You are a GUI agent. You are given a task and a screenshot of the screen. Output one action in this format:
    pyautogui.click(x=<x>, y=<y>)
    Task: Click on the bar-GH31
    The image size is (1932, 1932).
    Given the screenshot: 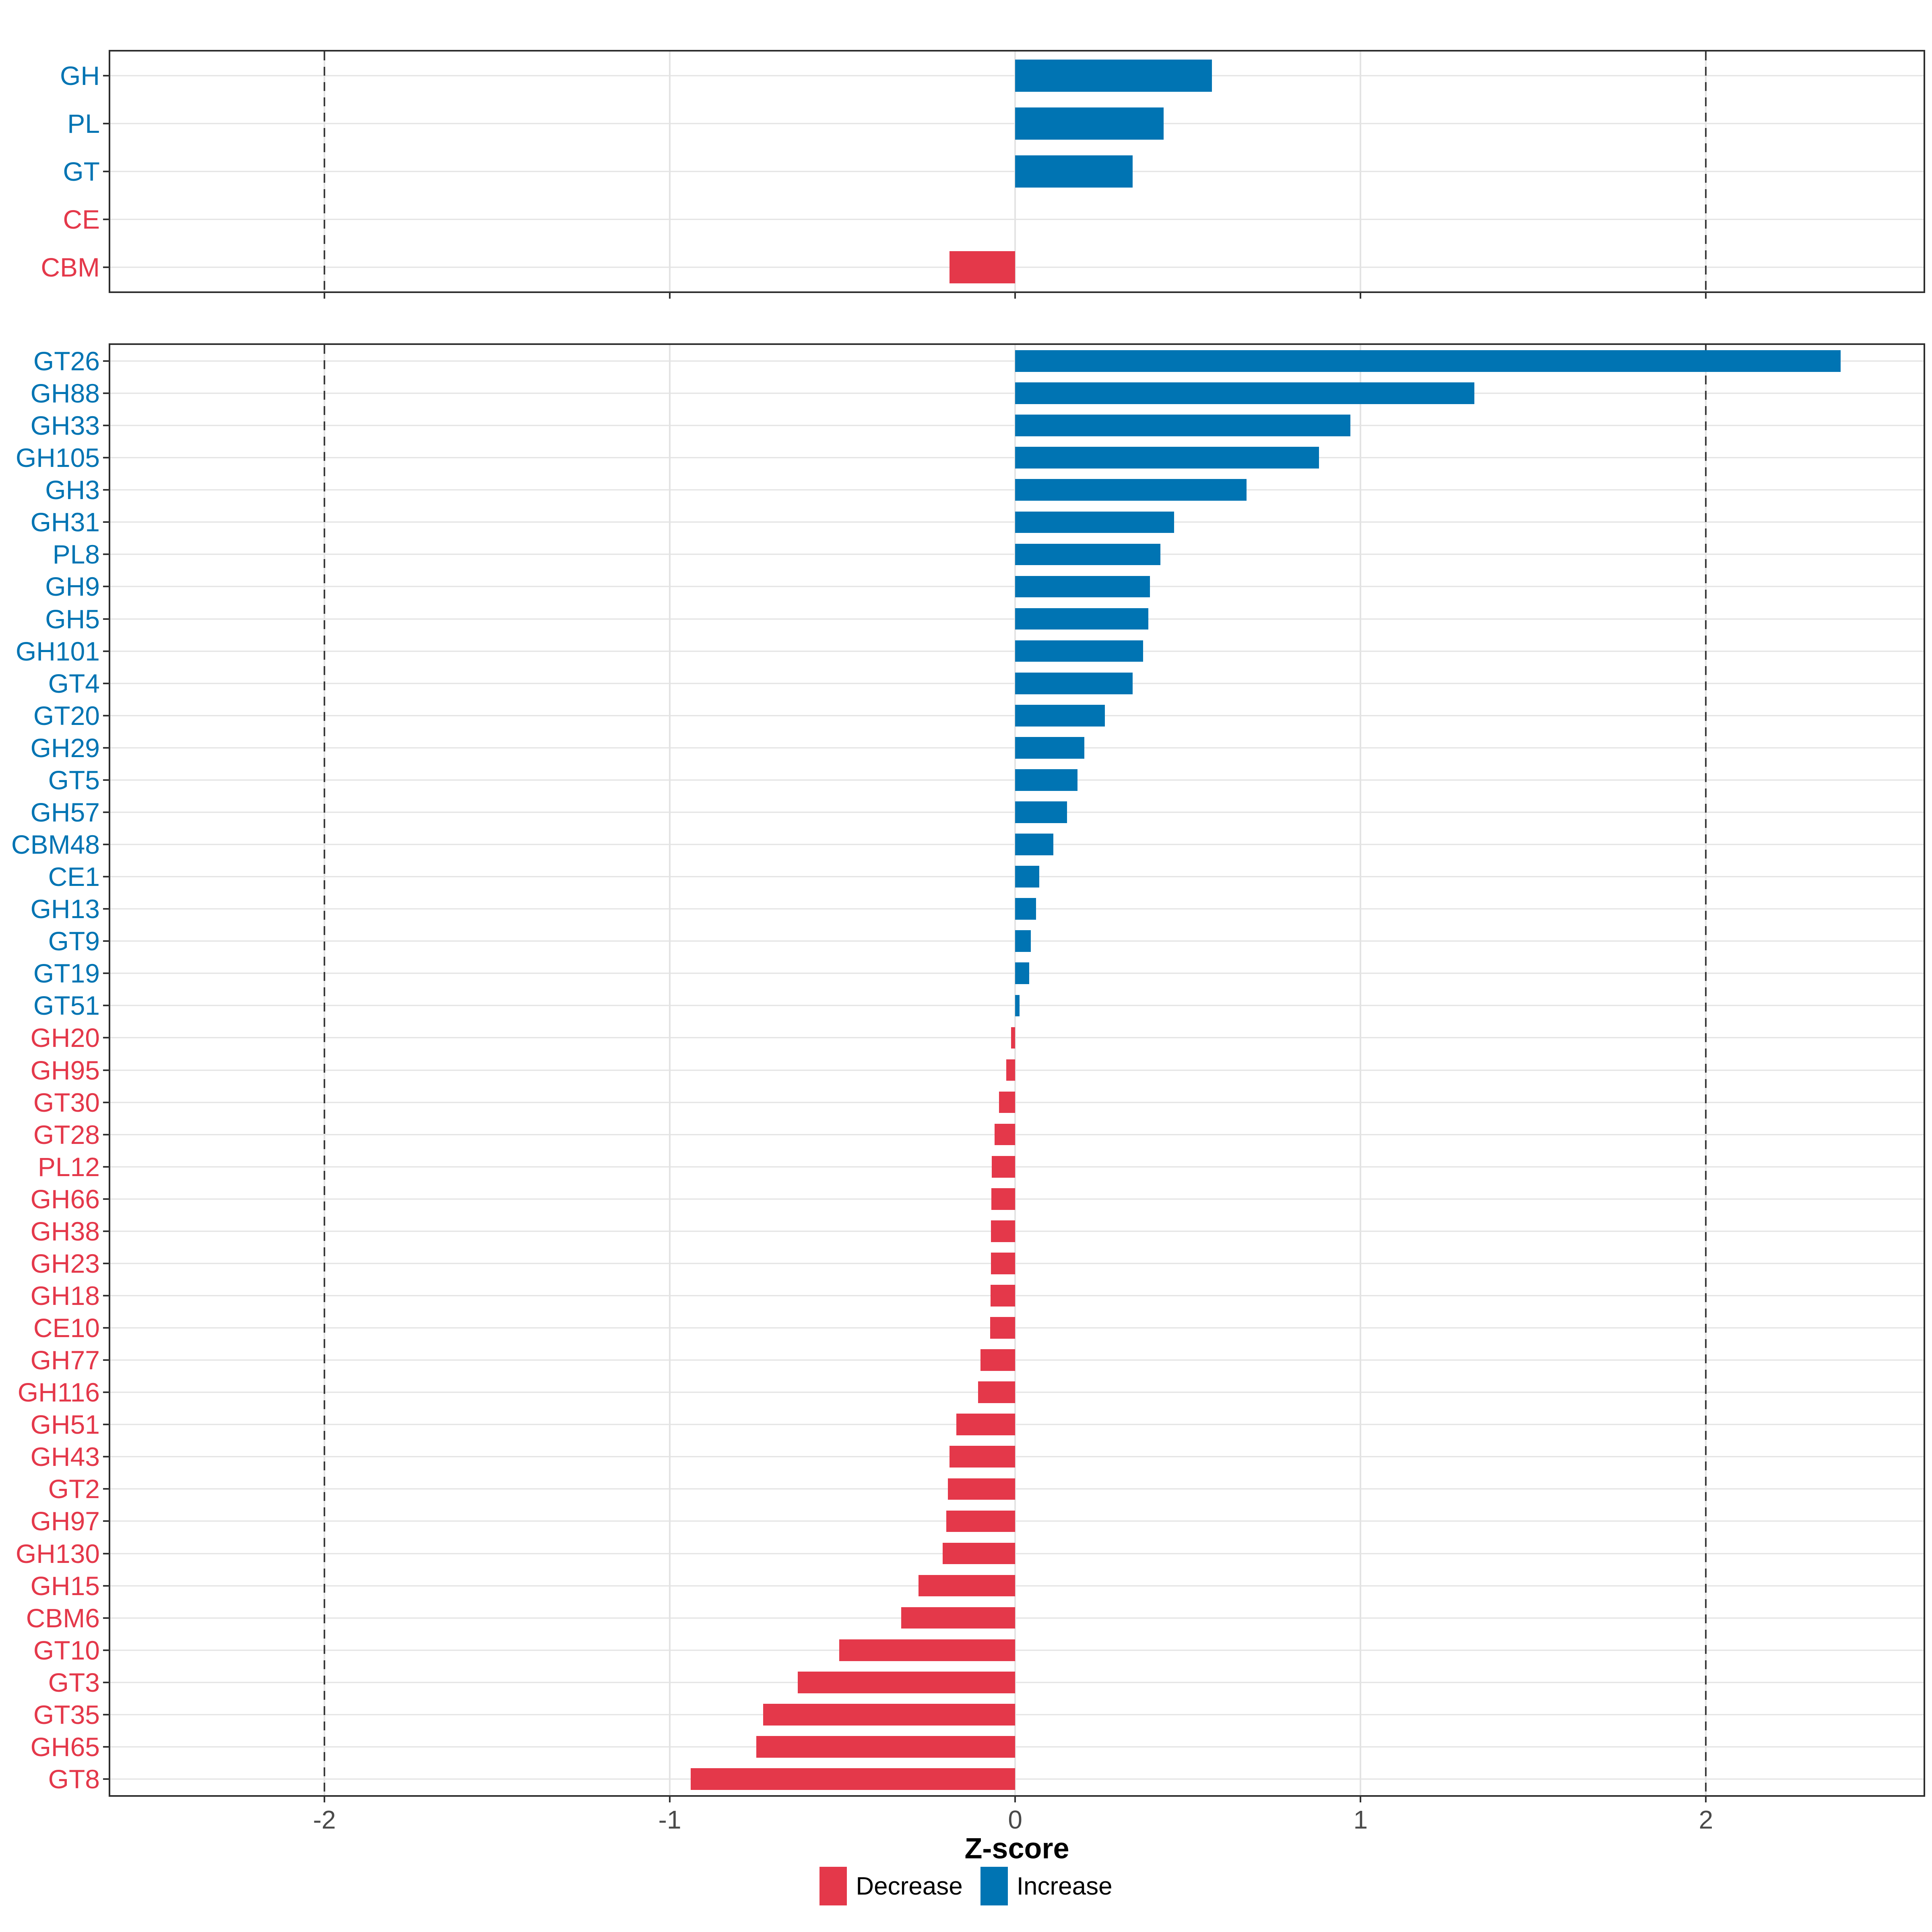 What is the action you would take?
    pyautogui.click(x=1094, y=522)
    